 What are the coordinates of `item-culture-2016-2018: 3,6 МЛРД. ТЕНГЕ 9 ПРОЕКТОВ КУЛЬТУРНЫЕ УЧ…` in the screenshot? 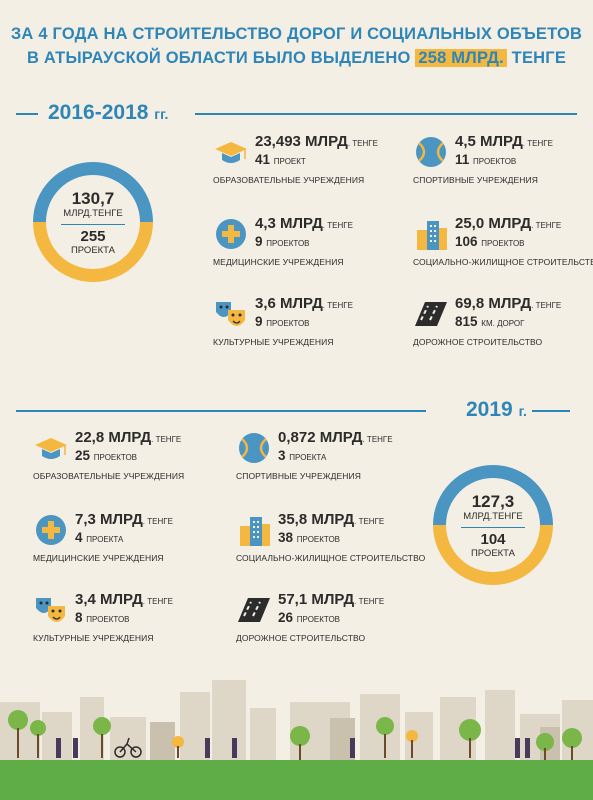 It's located at (283, 321).